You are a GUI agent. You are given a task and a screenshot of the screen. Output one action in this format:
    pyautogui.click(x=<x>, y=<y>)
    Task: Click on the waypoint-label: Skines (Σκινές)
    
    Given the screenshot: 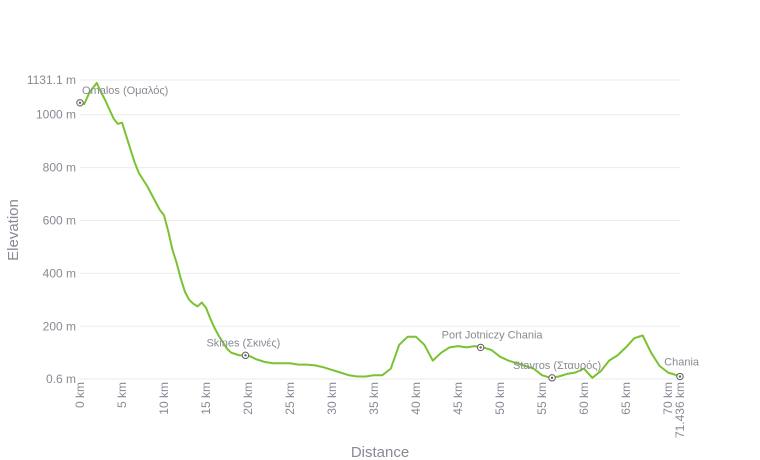 What is the action you would take?
    pyautogui.click(x=243, y=343)
    